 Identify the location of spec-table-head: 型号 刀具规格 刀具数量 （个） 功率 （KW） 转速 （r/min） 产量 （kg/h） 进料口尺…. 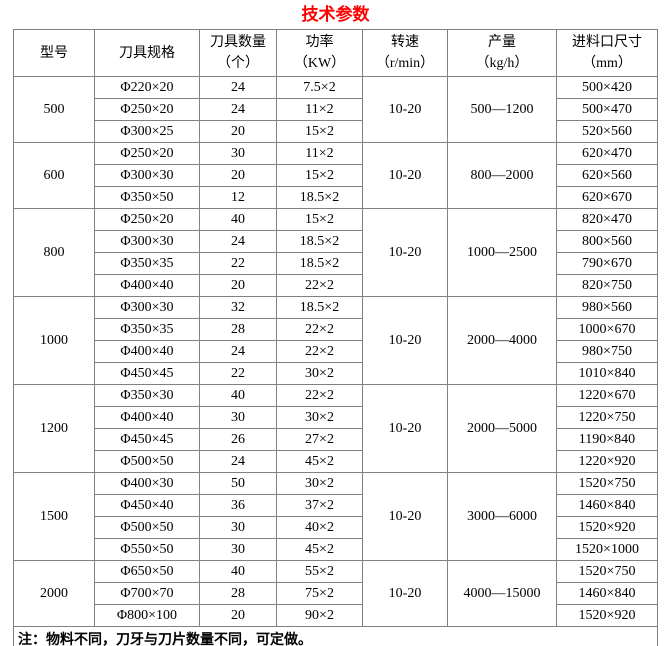
(335, 53).